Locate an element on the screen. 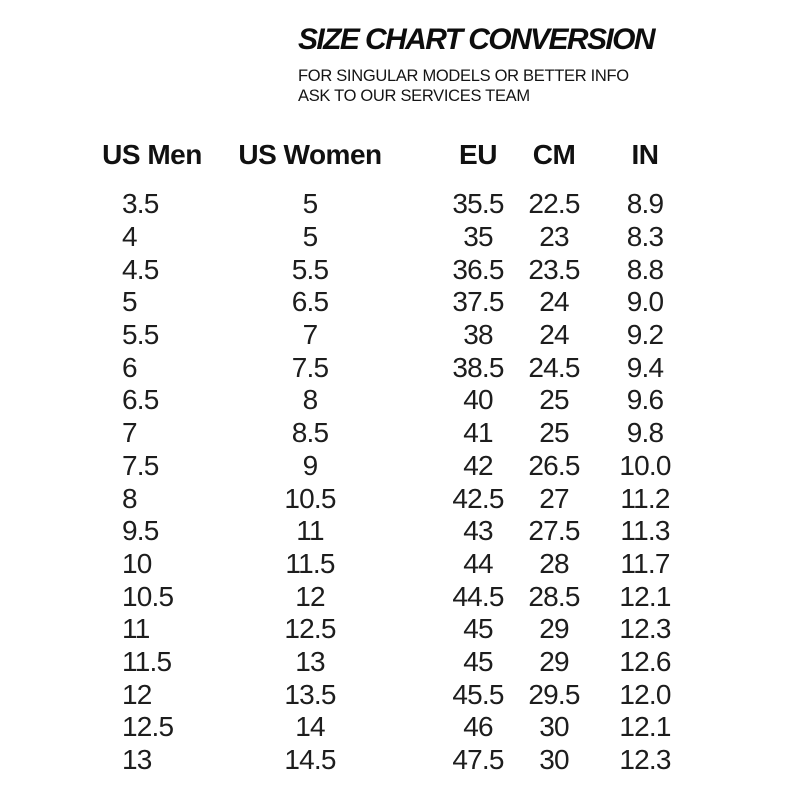  cell-in: 9.2 is located at coordinates (645, 335).